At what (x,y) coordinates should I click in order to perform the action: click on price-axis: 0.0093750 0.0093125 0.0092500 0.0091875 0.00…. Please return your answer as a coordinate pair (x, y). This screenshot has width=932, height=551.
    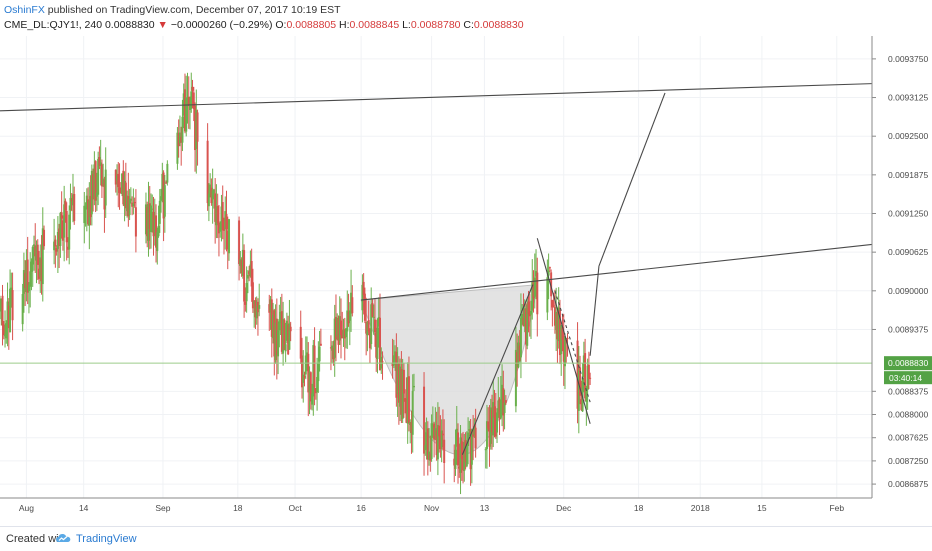
    Looking at the image, I should click on (899, 267).